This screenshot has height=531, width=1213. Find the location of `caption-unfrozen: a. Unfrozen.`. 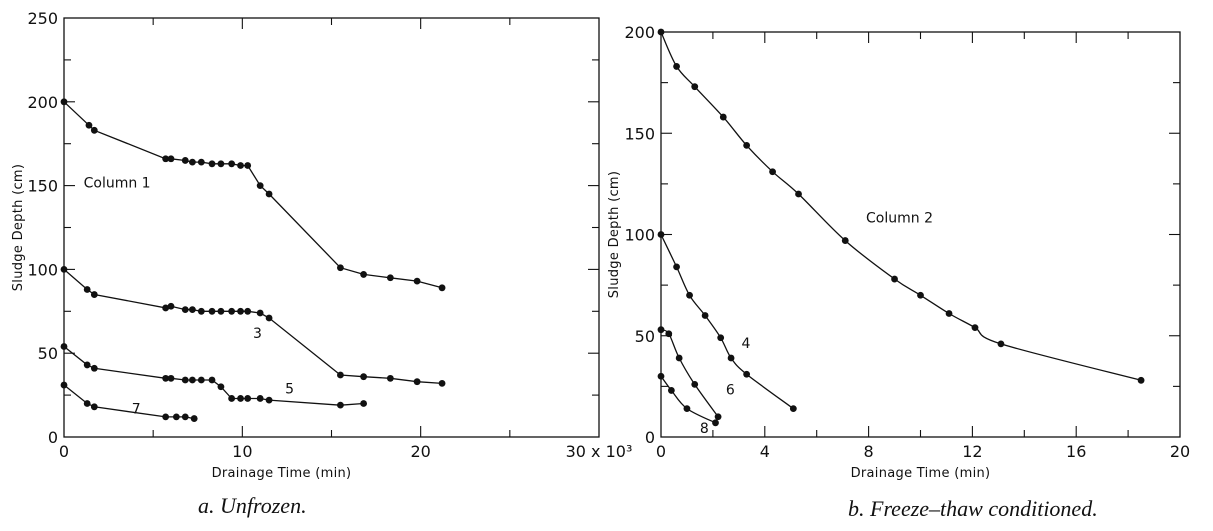

caption-unfrozen: a. Unfrozen. is located at coordinates (252, 505).